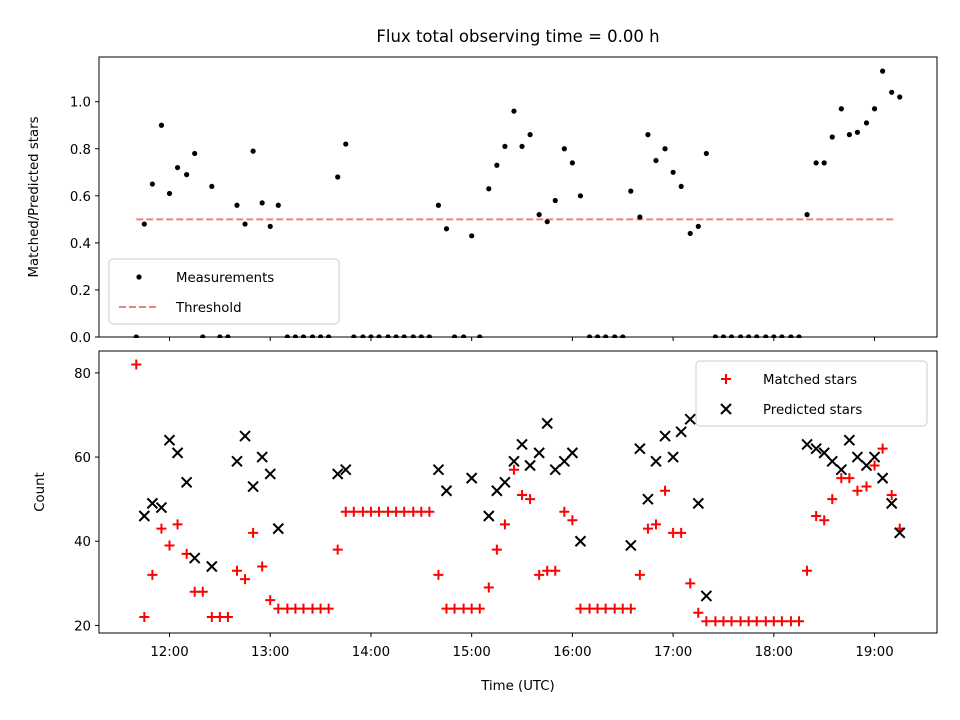  I want to click on y-tick-label: 60, so click(82, 458).